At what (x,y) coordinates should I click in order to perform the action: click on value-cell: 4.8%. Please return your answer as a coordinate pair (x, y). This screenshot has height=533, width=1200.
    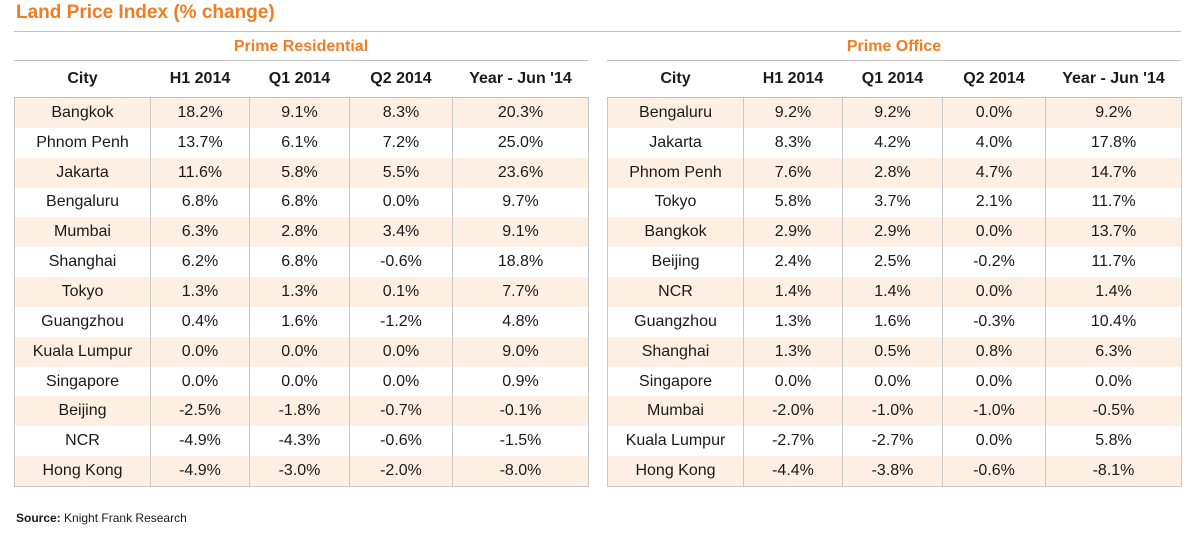
    Looking at the image, I should click on (520, 321).